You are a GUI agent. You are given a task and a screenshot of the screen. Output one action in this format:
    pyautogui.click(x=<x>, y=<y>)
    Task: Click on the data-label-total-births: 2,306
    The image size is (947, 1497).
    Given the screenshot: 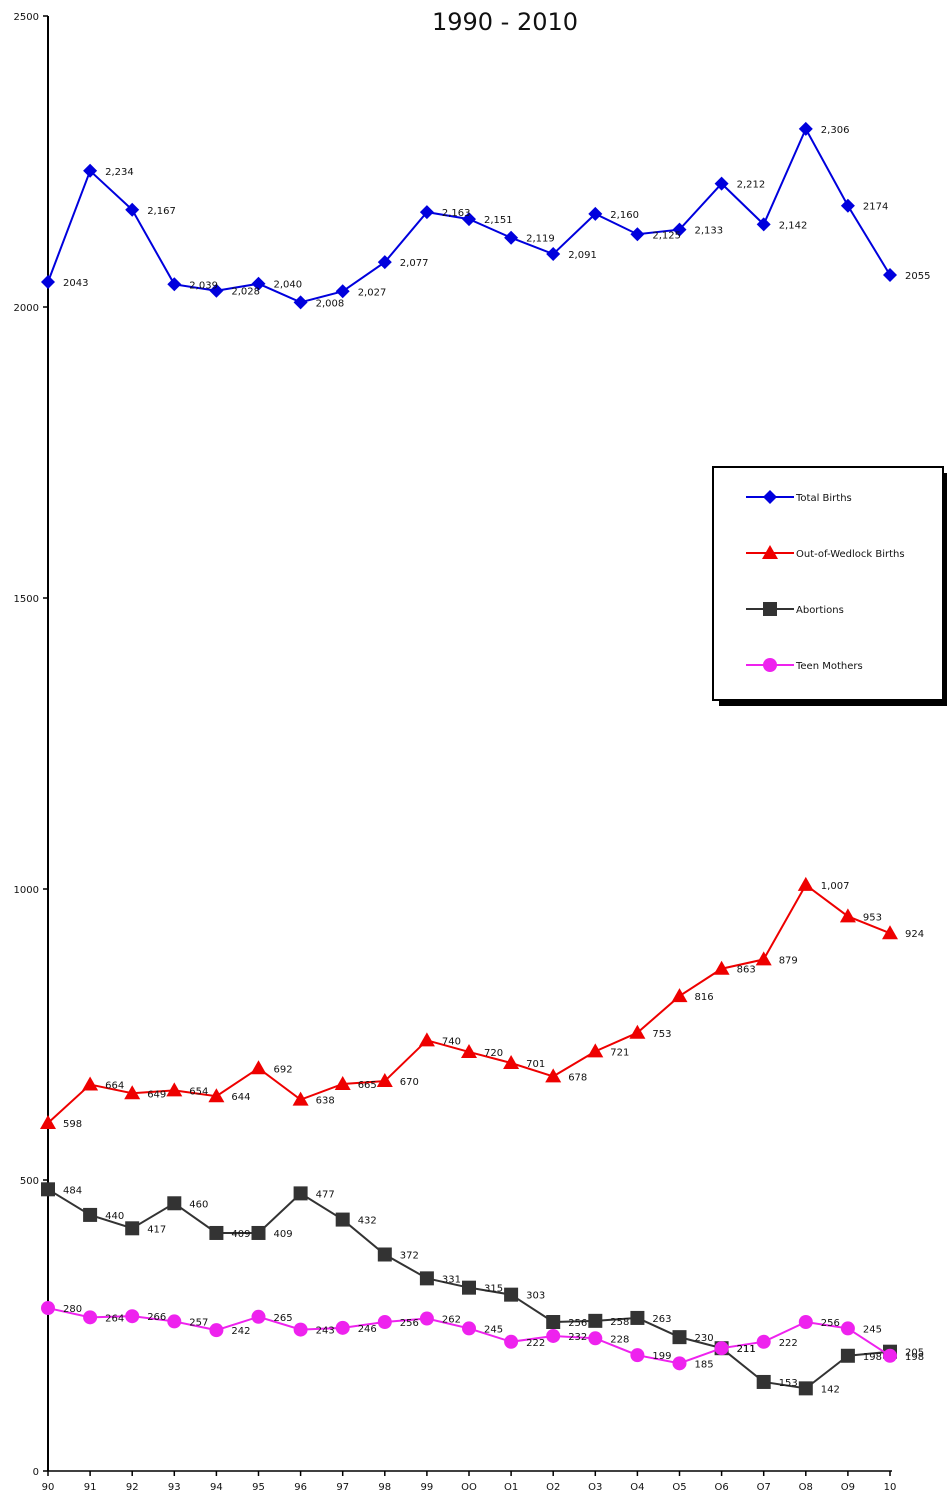 What is the action you would take?
    pyautogui.click(x=835, y=130)
    